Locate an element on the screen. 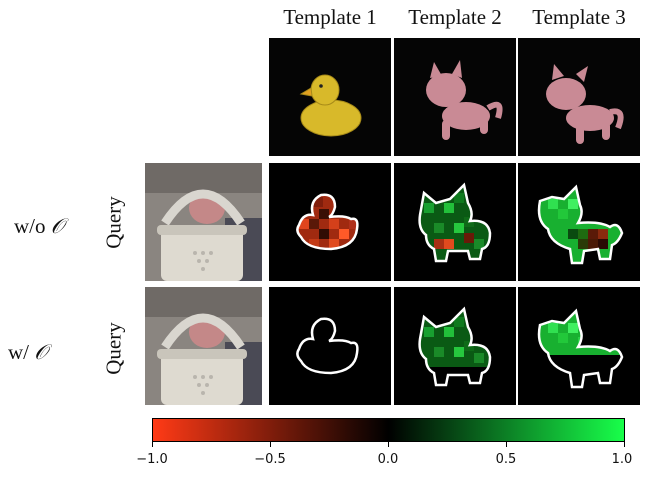  row-label-without-o: w/o 𝒪 is located at coordinates (39, 226).